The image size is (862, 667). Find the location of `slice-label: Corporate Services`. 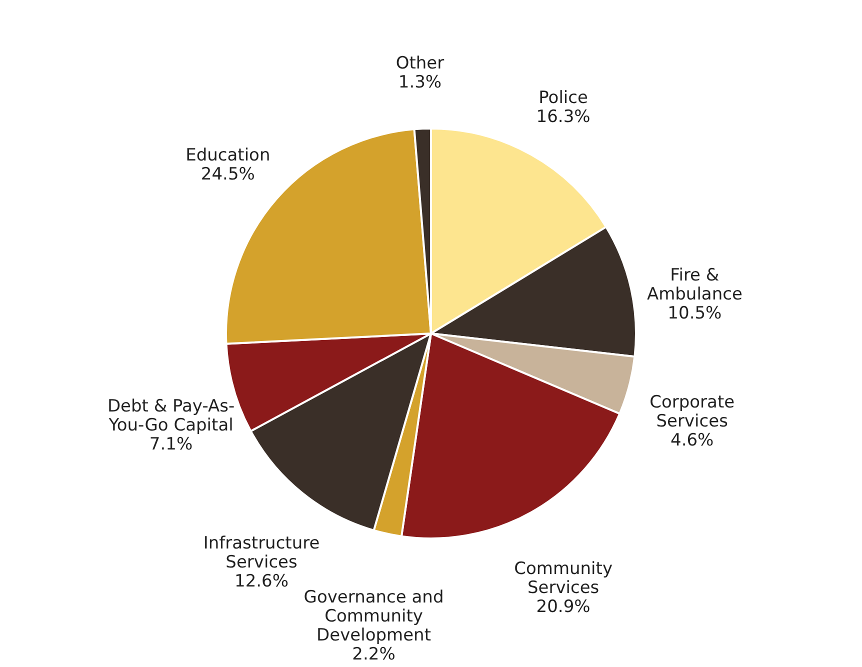

slice-label: Corporate Services is located at coordinates (692, 412).